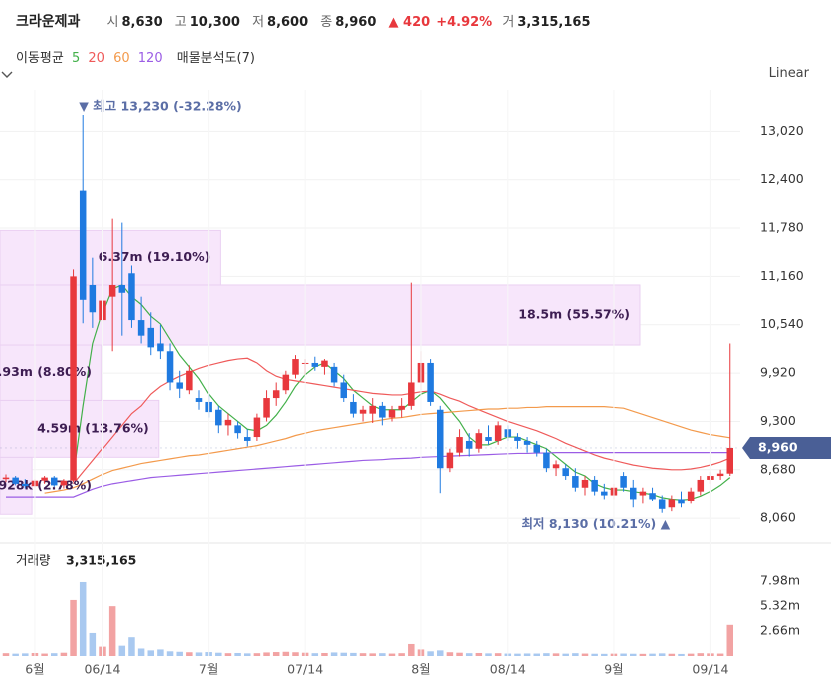 The width and height of the screenshot is (831, 697). I want to click on volume-tick-label: 7.98m, so click(780, 579).